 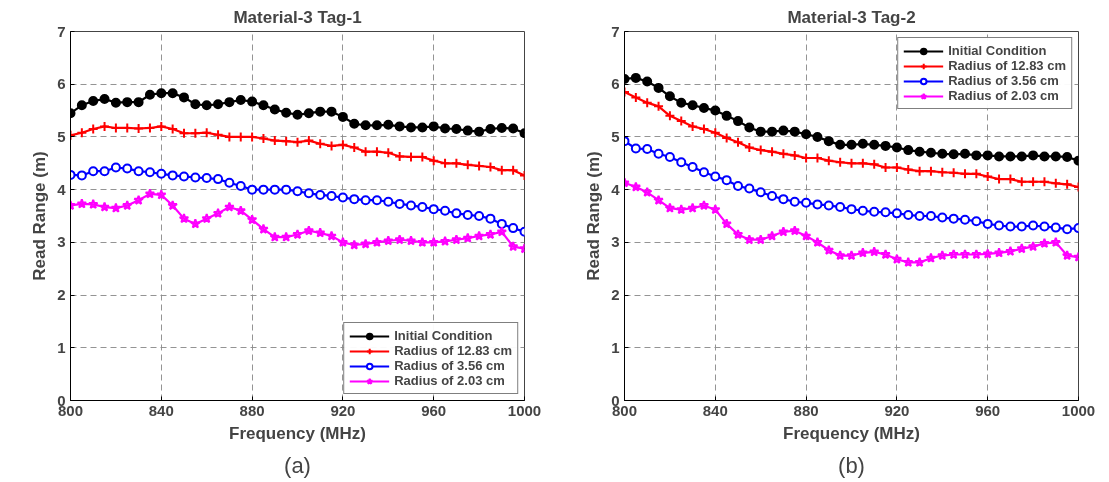 I want to click on text: (a), so click(x=297, y=465).